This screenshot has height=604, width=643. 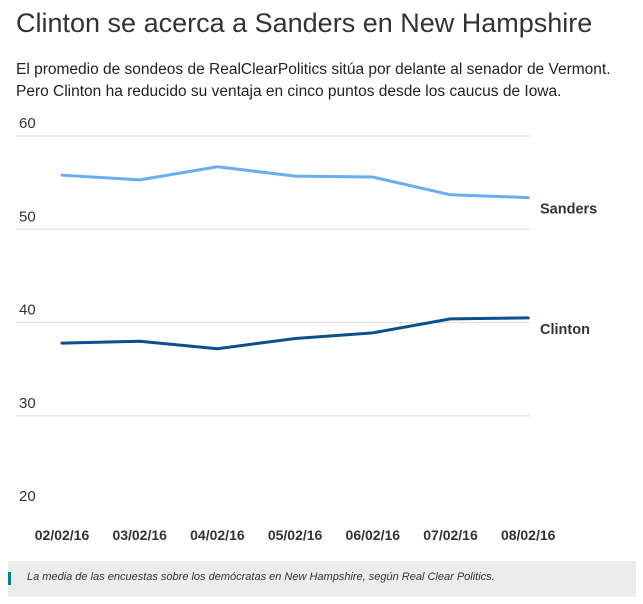 I want to click on x-tick-label: 06/02/16, so click(x=373, y=535).